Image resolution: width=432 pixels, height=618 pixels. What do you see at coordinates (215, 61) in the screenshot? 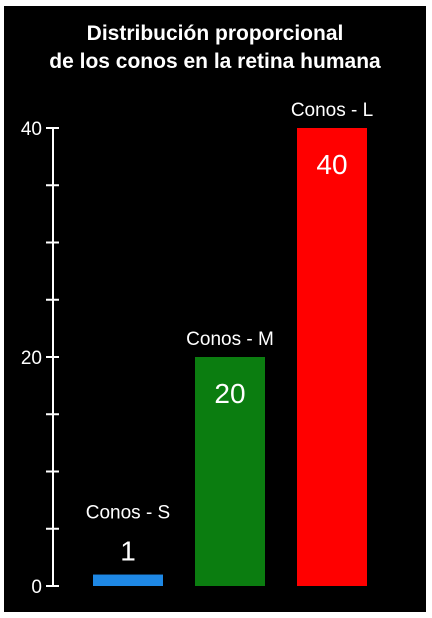
I see `chart-title-line-2: de los conos en la retina humana` at bounding box center [215, 61].